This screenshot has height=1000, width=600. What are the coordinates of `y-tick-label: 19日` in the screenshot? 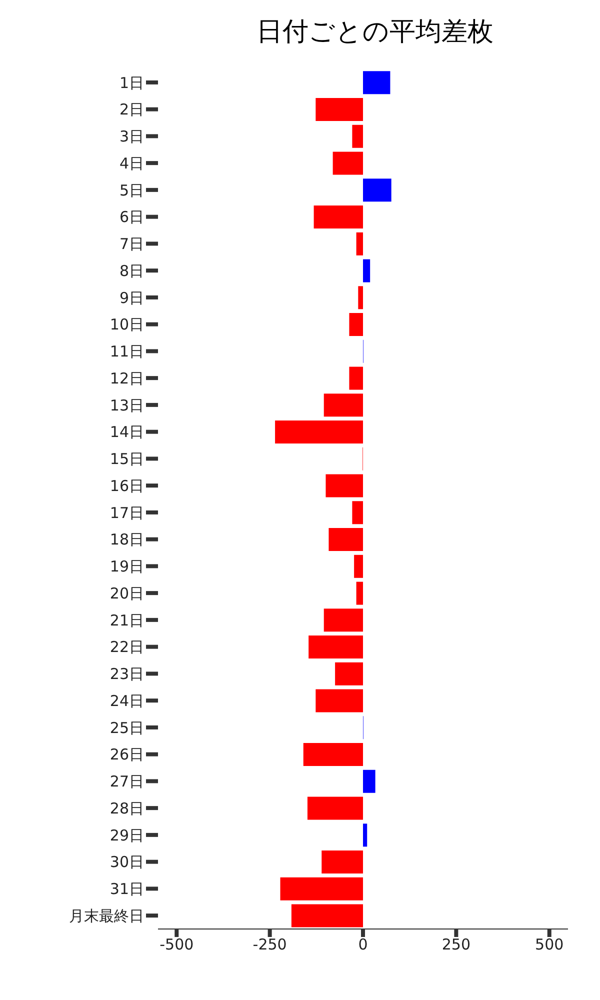 It's located at (127, 567).